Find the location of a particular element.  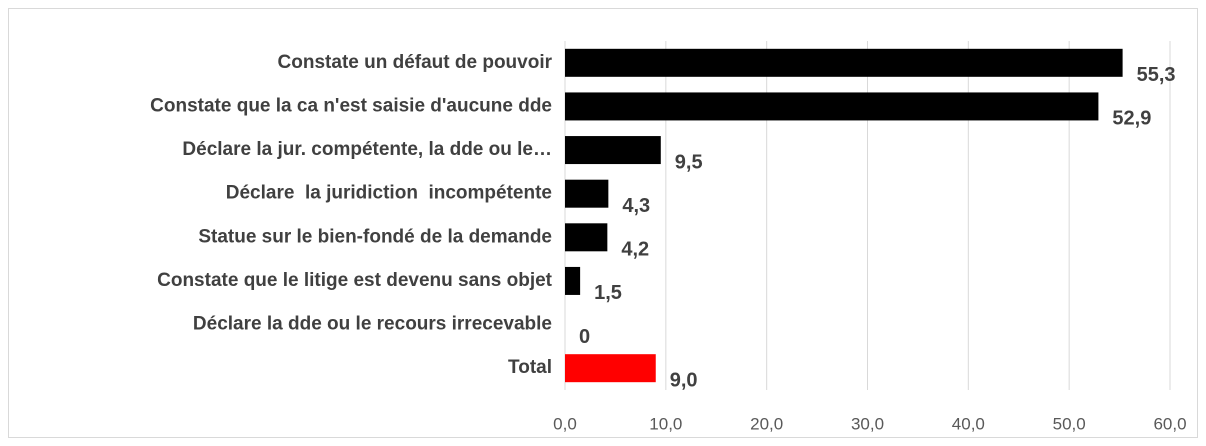

x-tick-label: 30,0 is located at coordinates (867, 423).